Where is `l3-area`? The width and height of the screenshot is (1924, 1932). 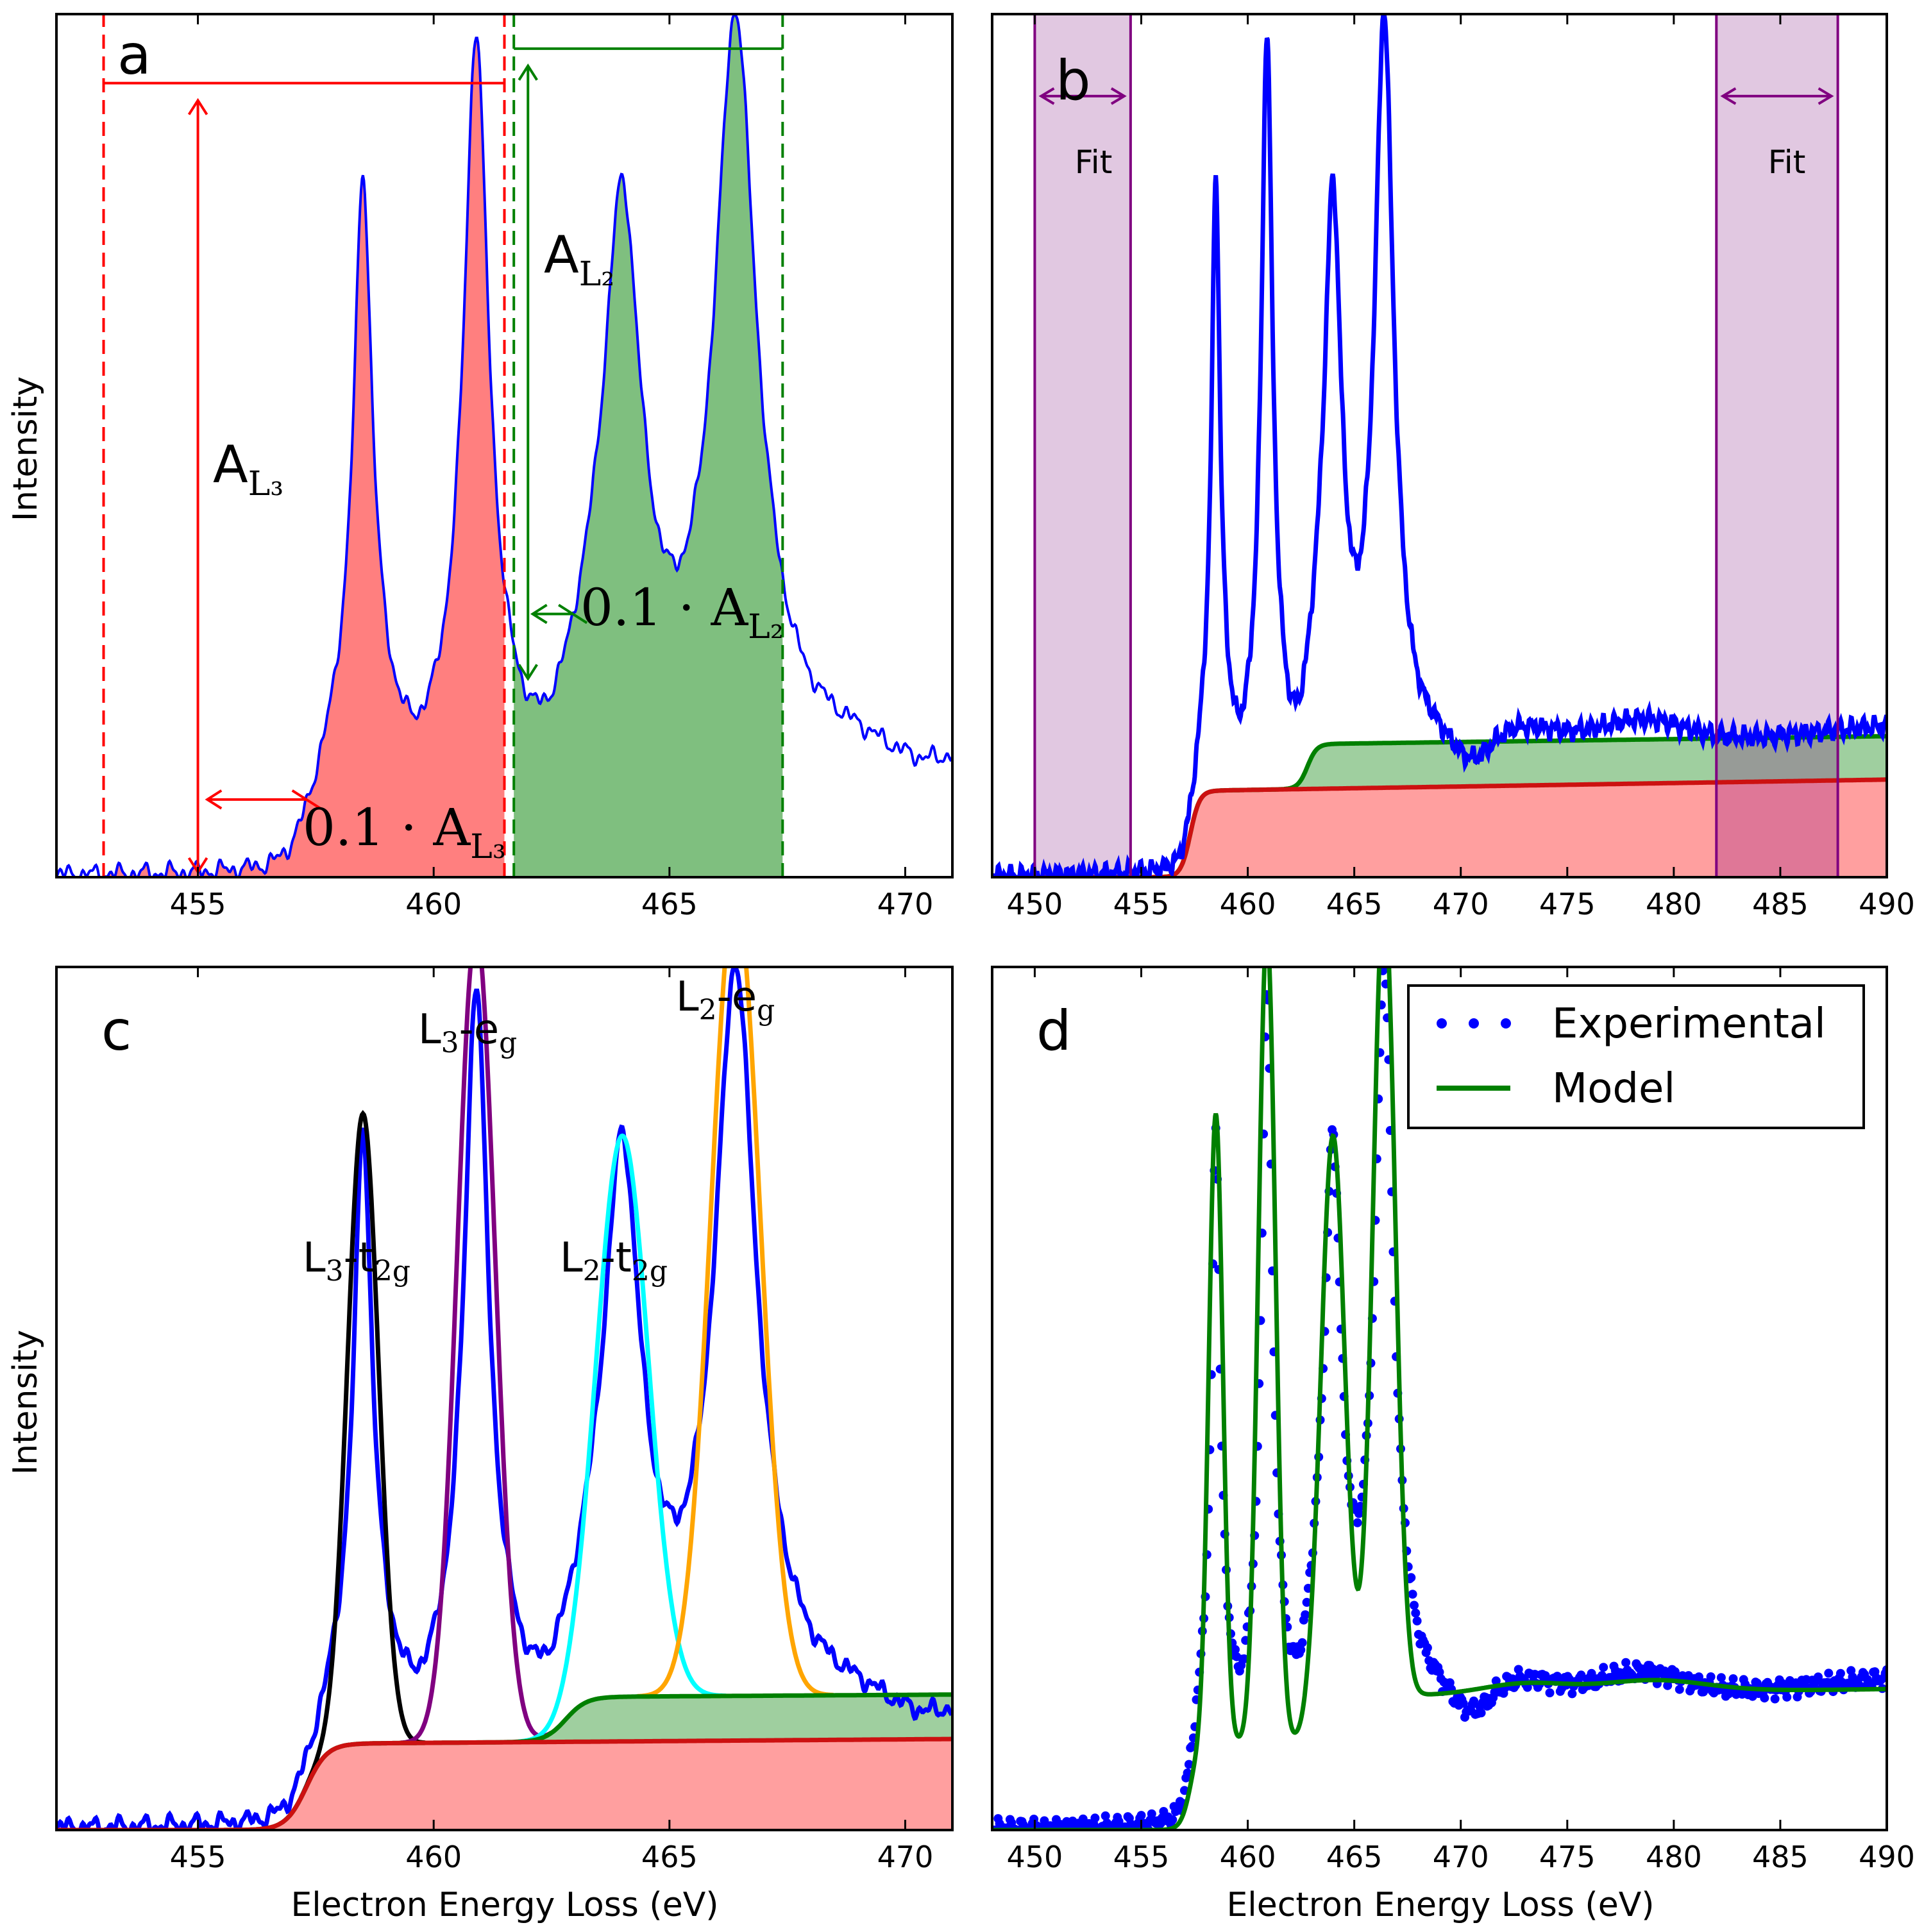 l3-area is located at coordinates (304, 457).